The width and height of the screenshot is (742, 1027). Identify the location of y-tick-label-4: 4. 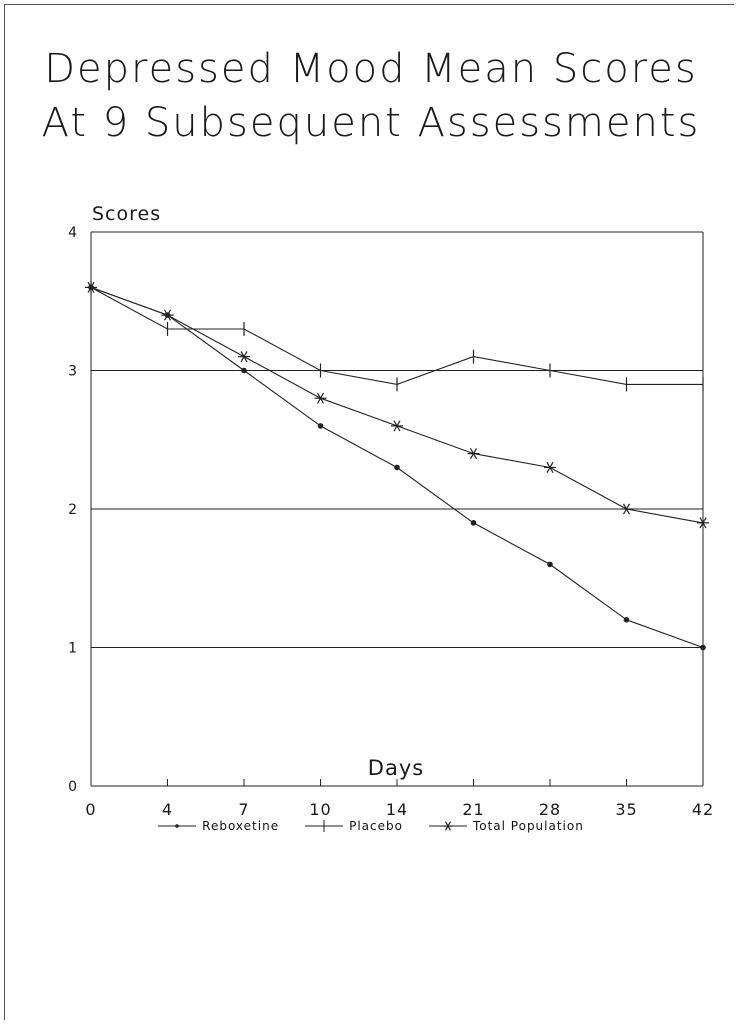
(72, 233).